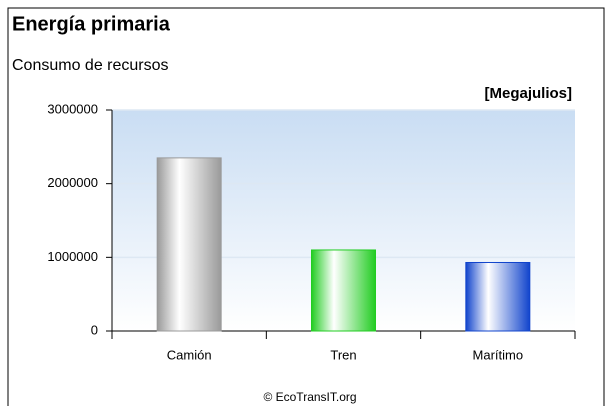 This screenshot has height=406, width=605. I want to click on y-tick-label: 0, so click(94, 329).